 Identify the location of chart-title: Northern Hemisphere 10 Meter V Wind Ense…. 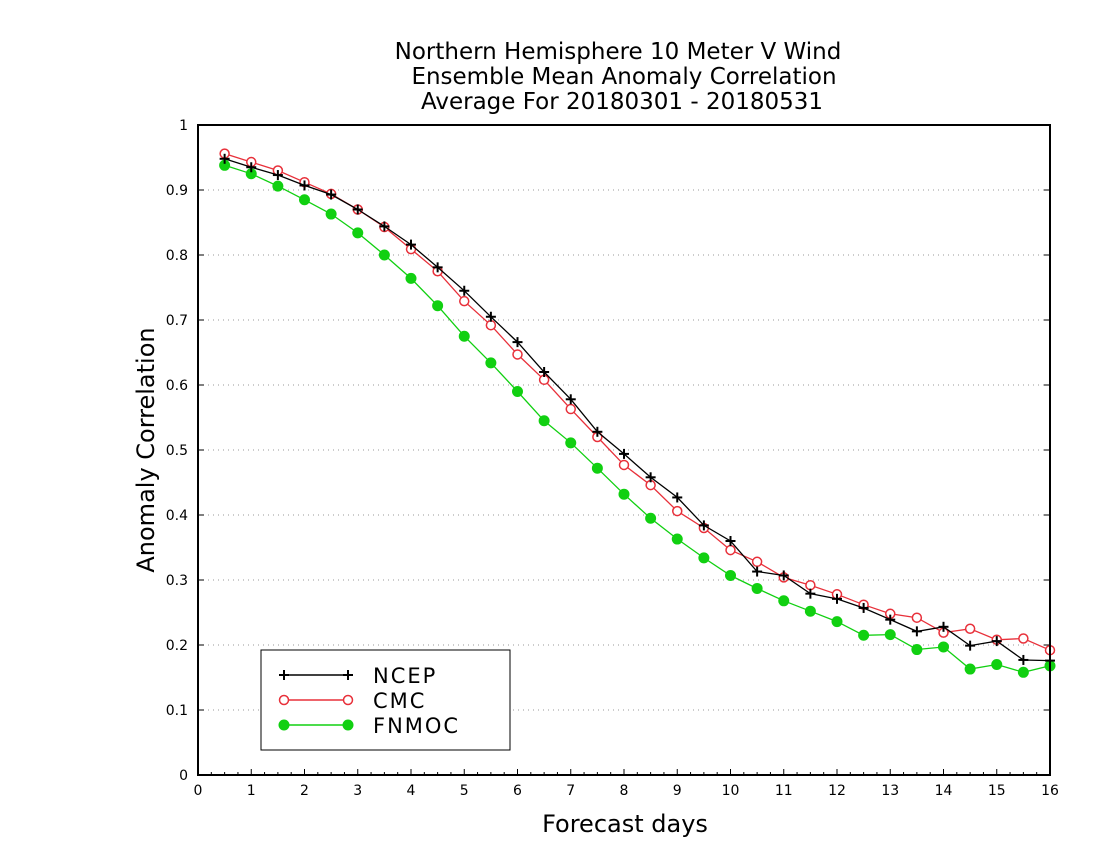
(618, 77).